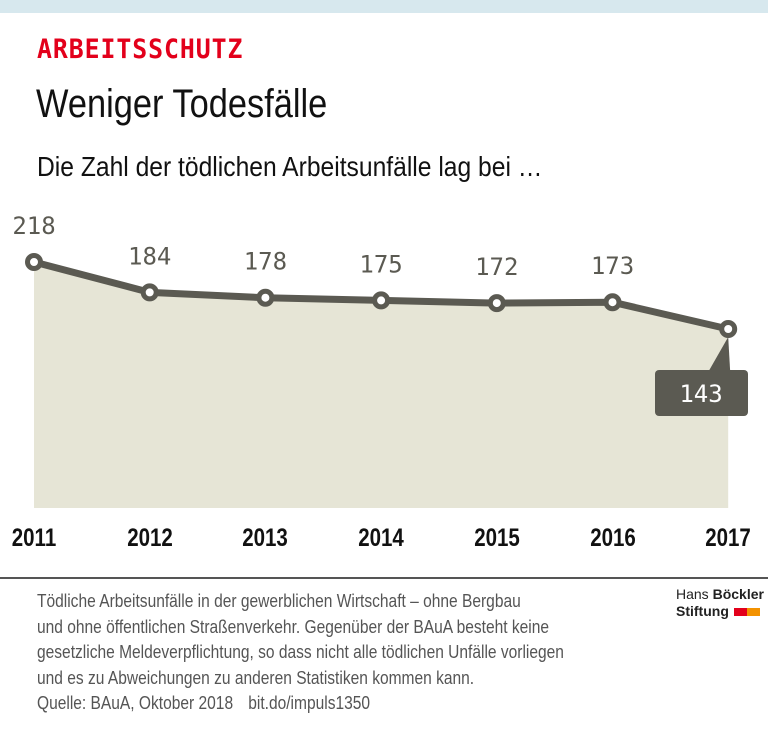  Describe the element at coordinates (265, 262) in the screenshot. I see `data-label: 178` at that location.